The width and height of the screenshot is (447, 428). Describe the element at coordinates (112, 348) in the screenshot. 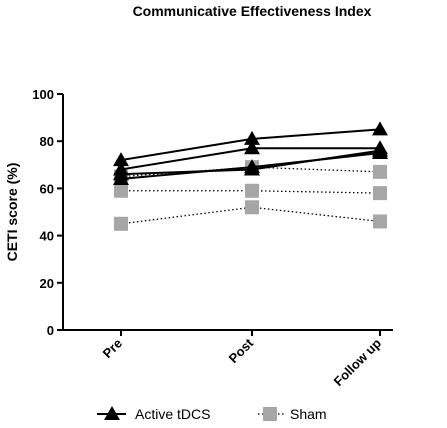

I see `x-tick-label: Pre` at that location.